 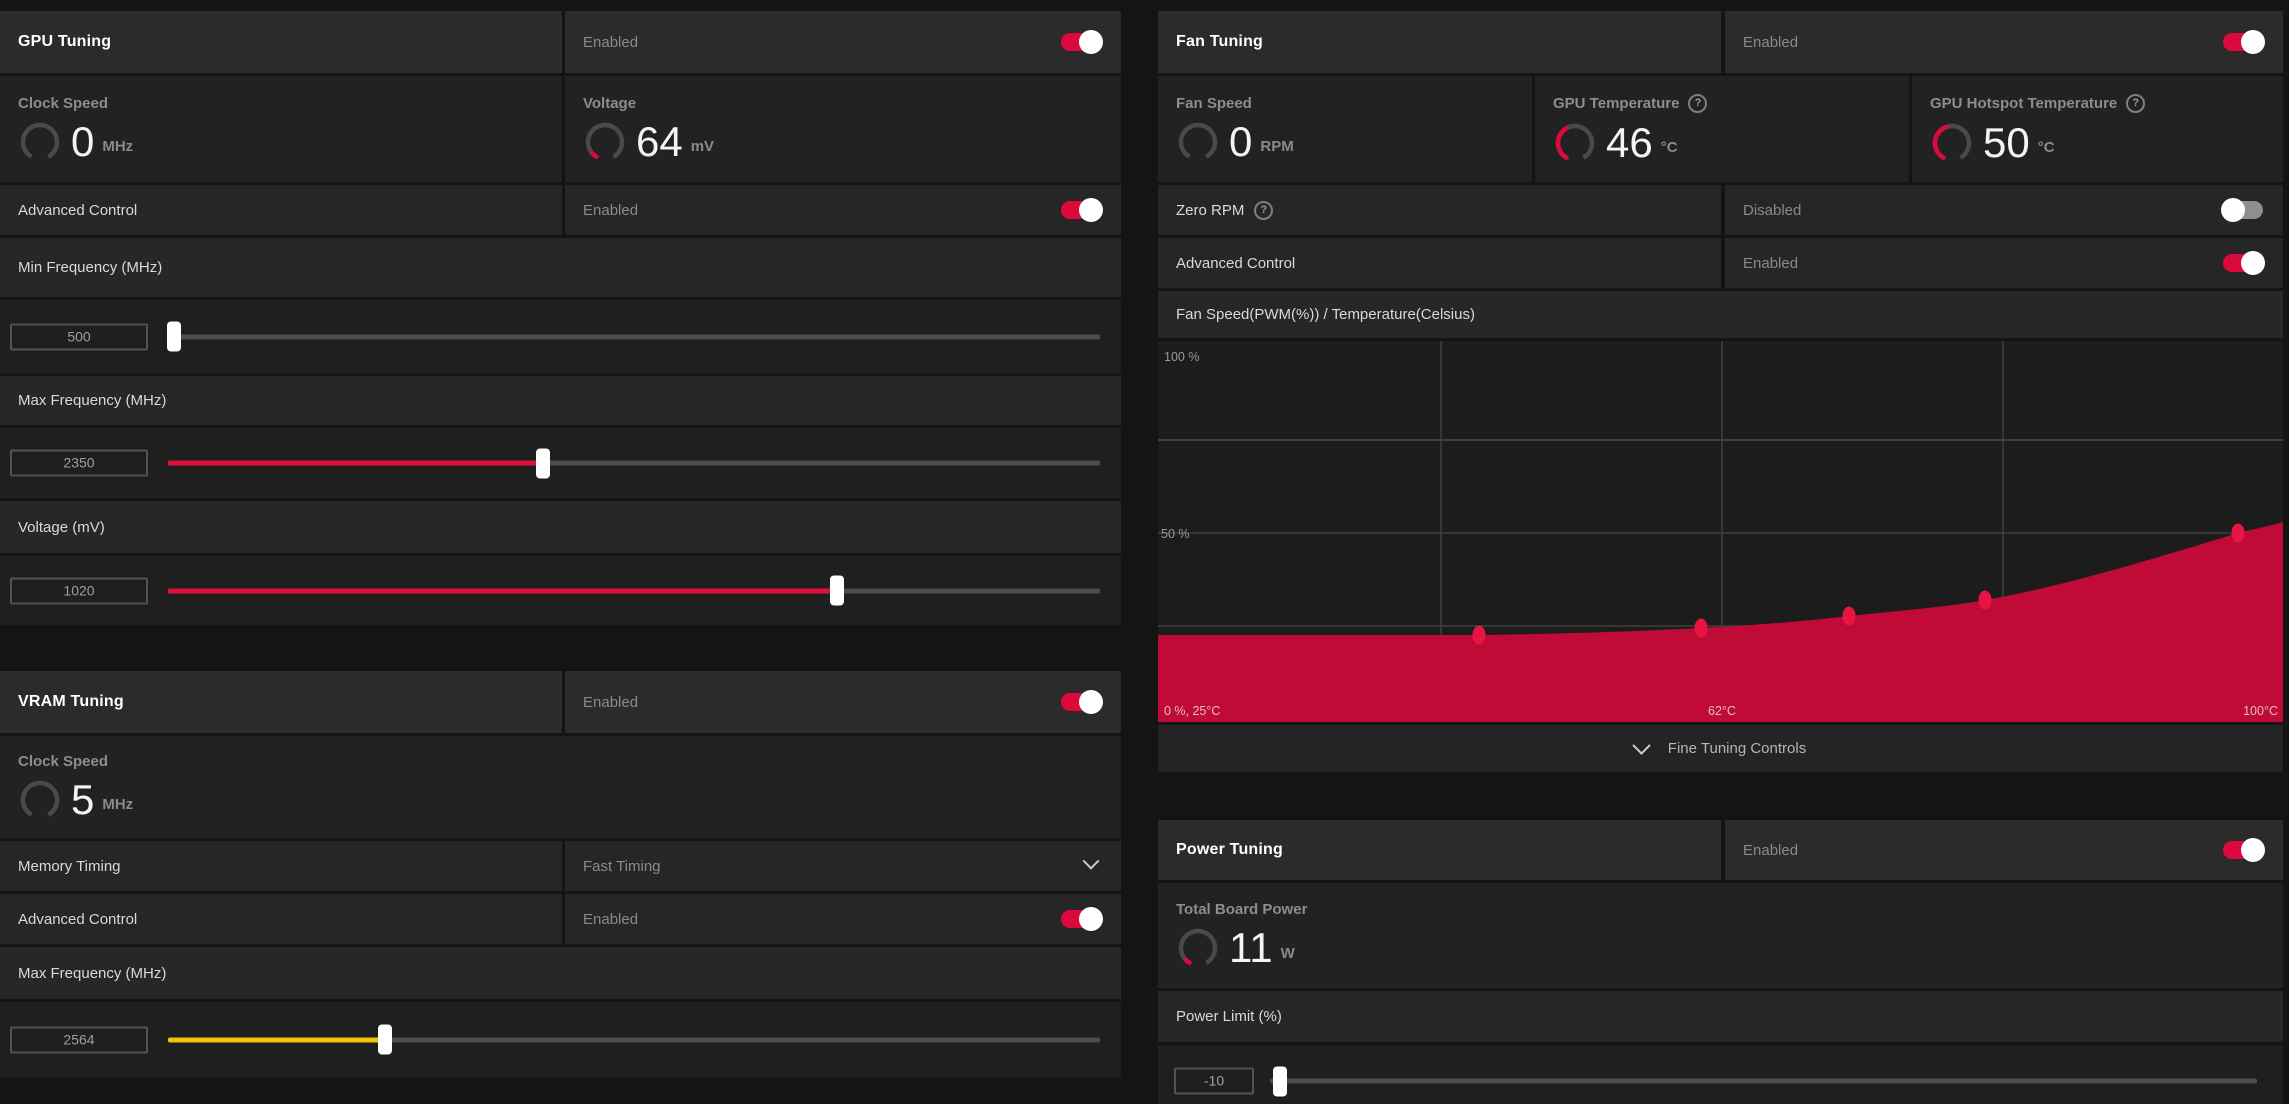 What do you see at coordinates (843, 42) in the screenshot?
I see `gpu-tuning-status-cell: Enabled` at bounding box center [843, 42].